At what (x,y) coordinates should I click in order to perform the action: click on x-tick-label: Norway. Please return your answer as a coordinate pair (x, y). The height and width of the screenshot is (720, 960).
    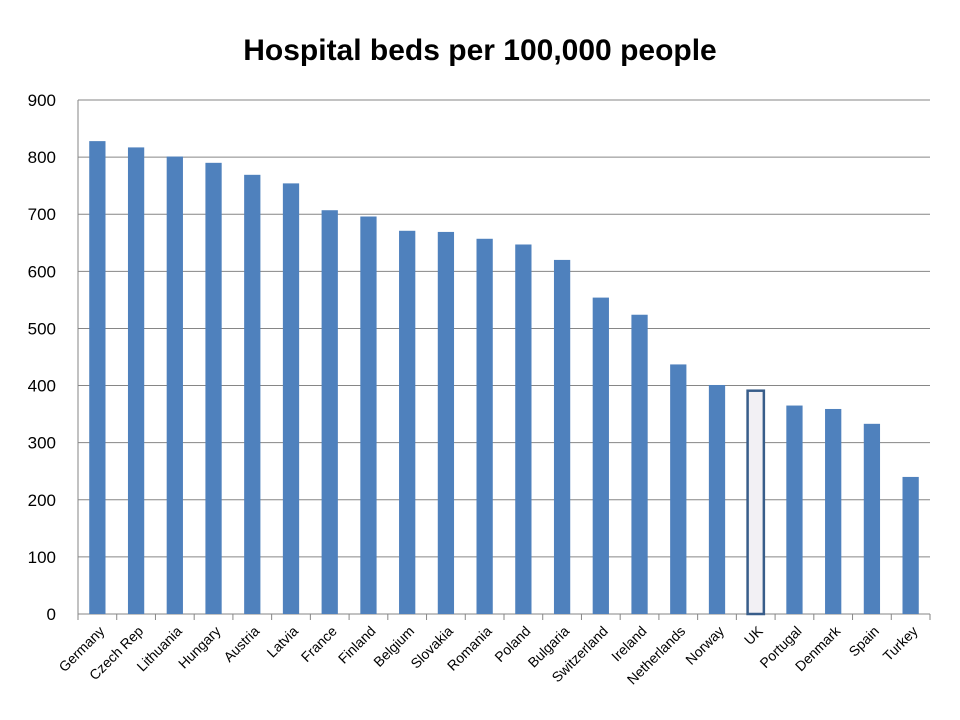
    Looking at the image, I should click on (704, 645).